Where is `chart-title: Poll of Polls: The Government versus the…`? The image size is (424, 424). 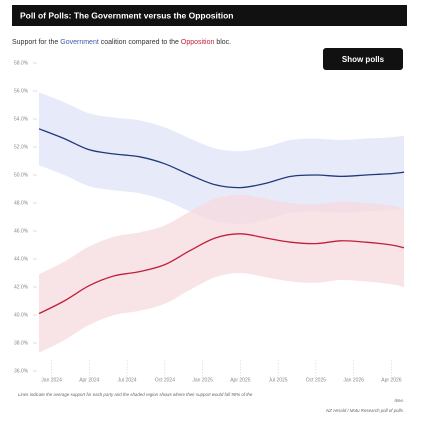 chart-title: Poll of Polls: The Government versus the… is located at coordinates (126, 15).